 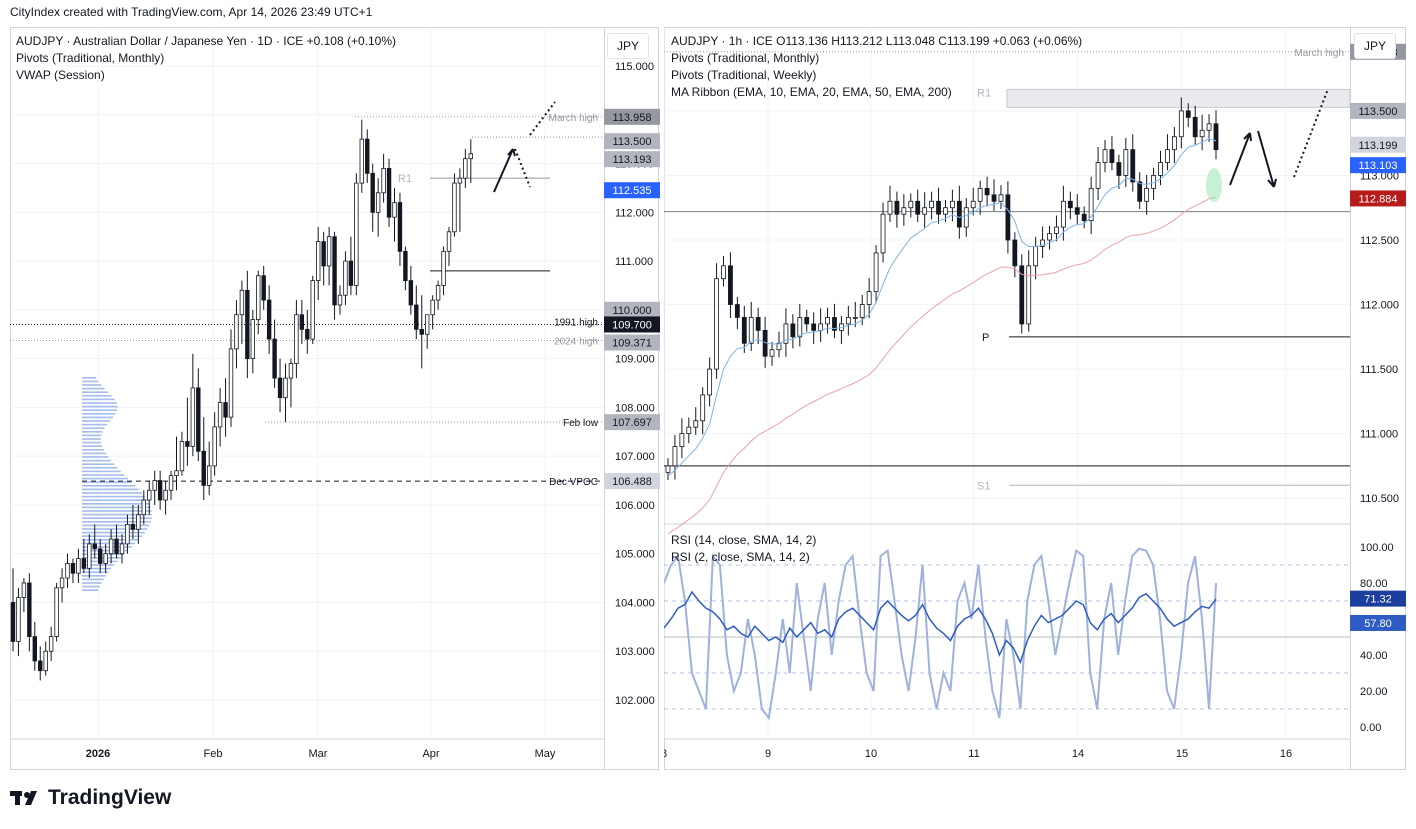 What do you see at coordinates (90, 58) in the screenshot?
I see `left-legend-pivots: Pivots (Traditional, Monthly)` at bounding box center [90, 58].